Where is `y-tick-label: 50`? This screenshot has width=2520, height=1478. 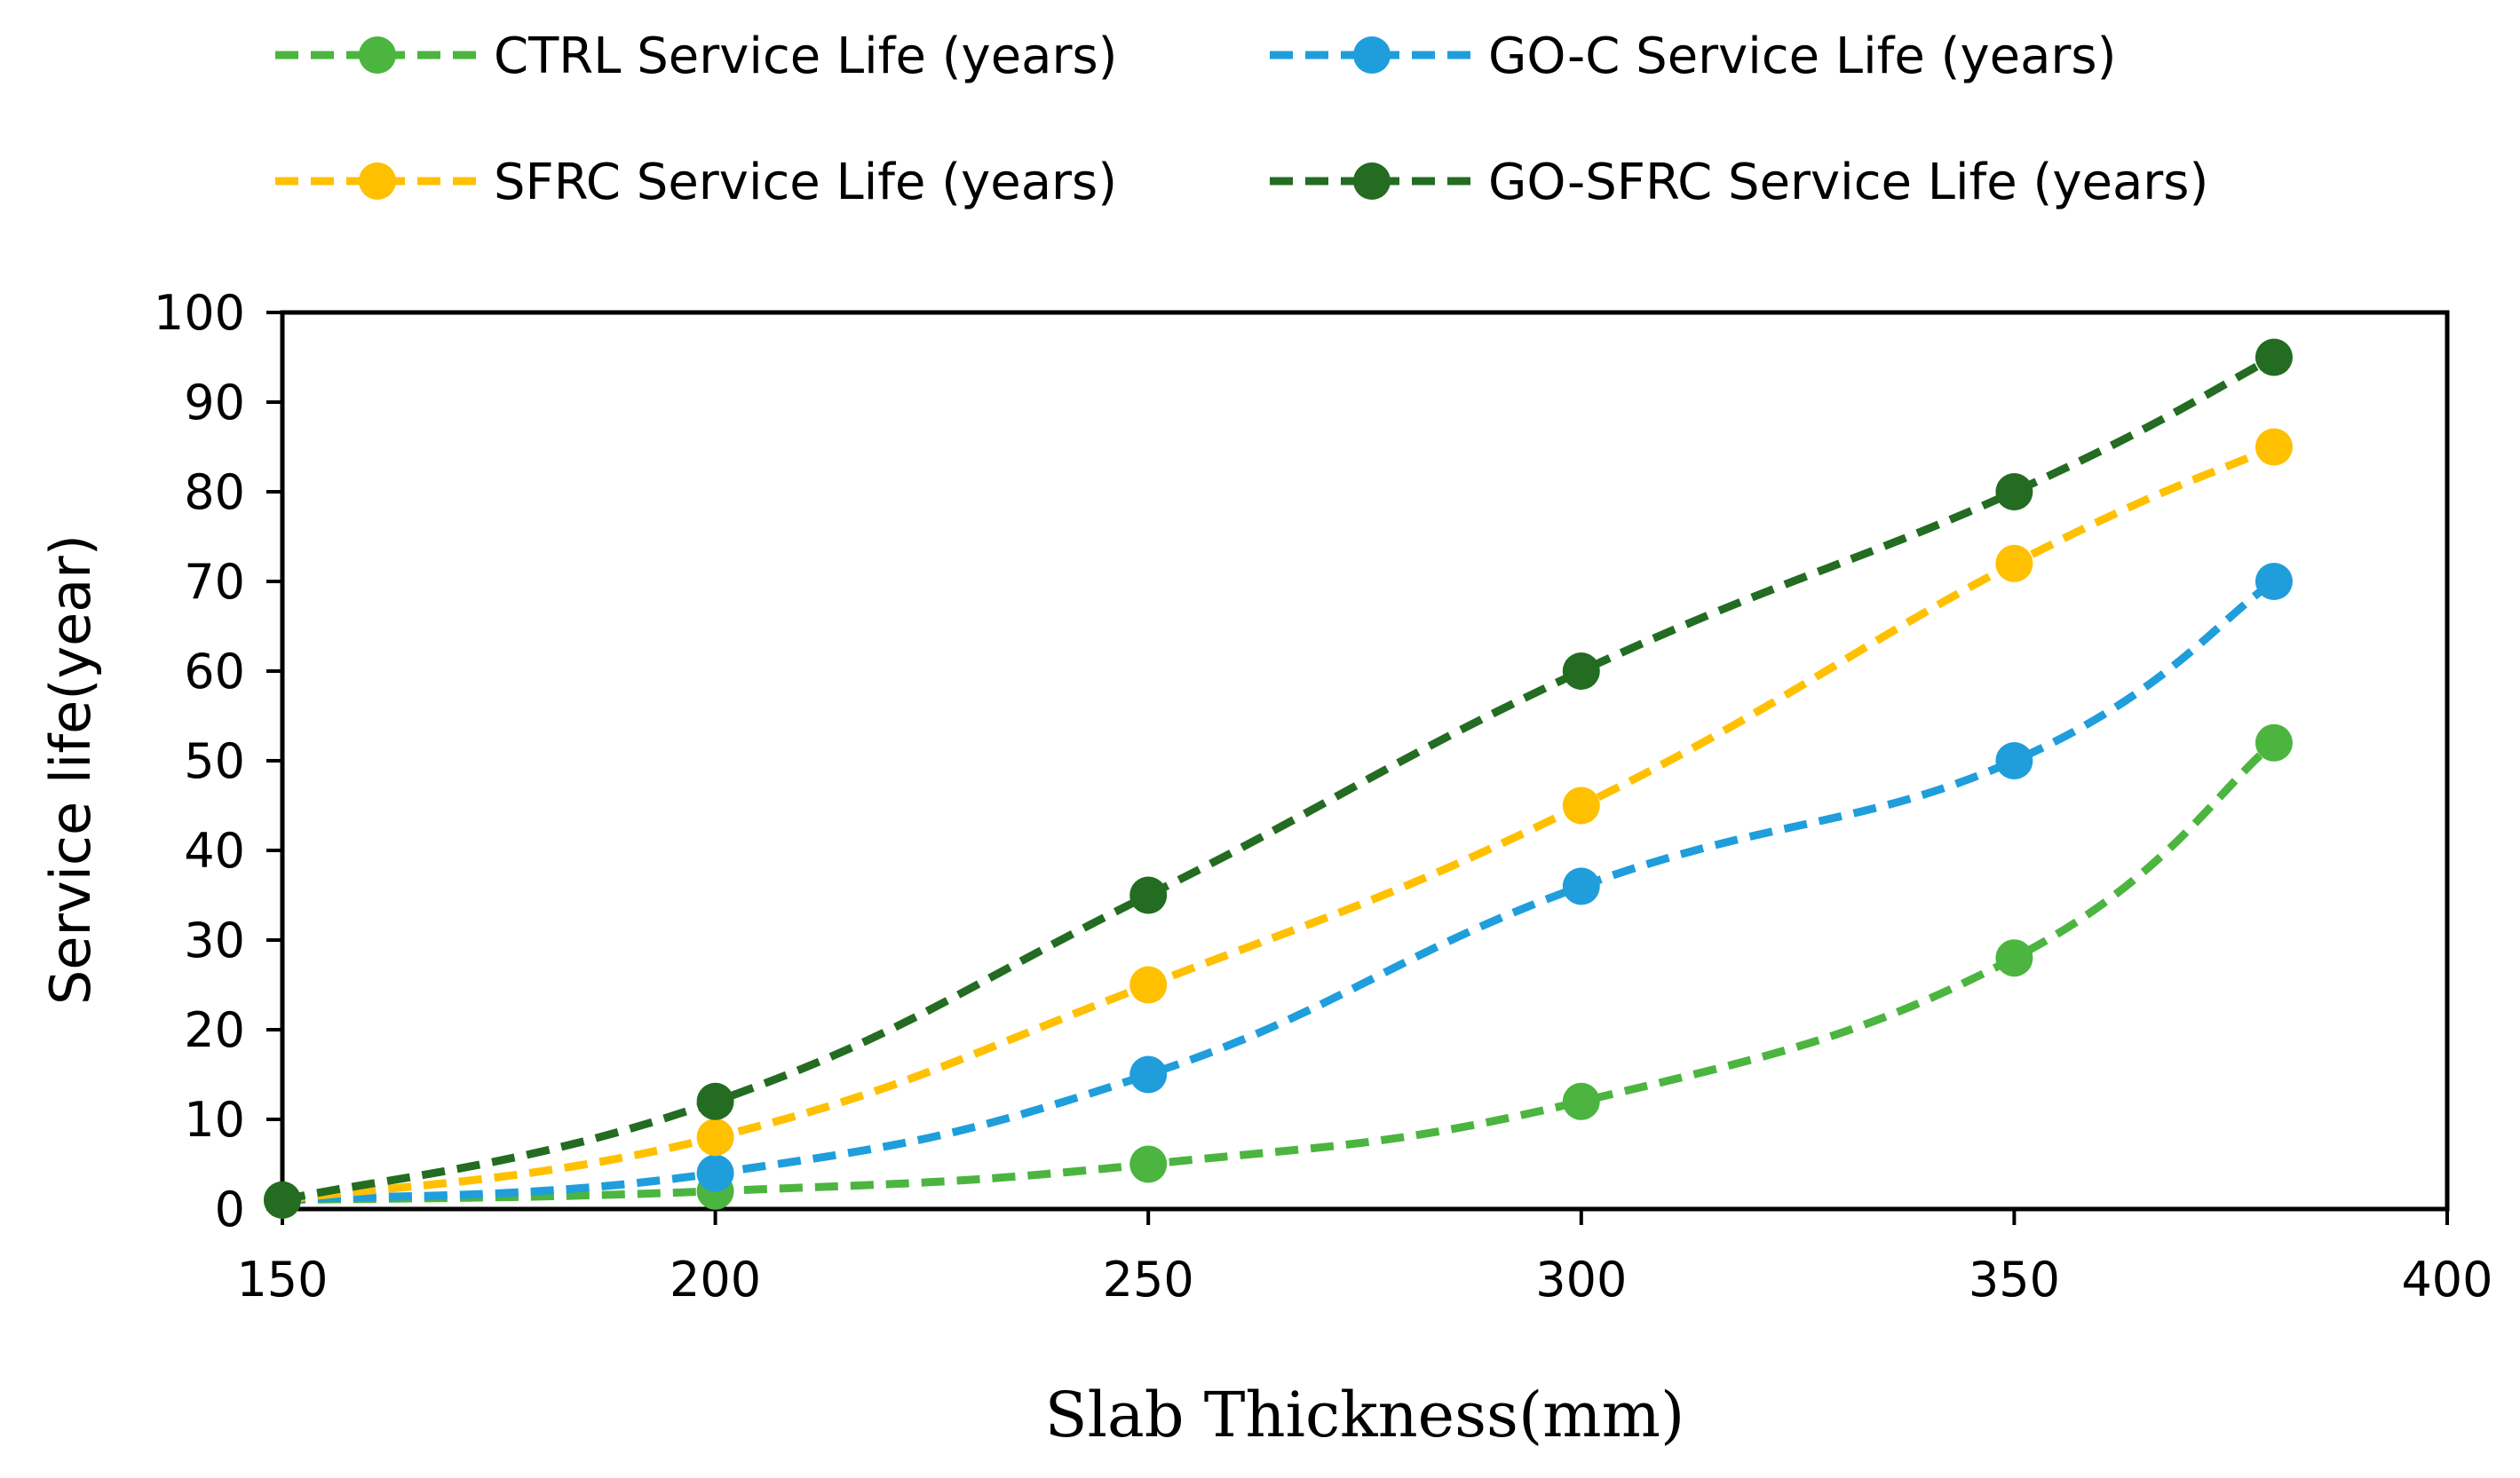
y-tick-label: 50 is located at coordinates (214, 761).